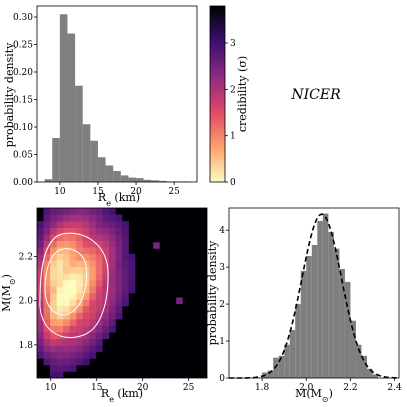  What do you see at coordinates (233, 90) in the screenshot?
I see `colorbar-tick-label: 2` at bounding box center [233, 90].